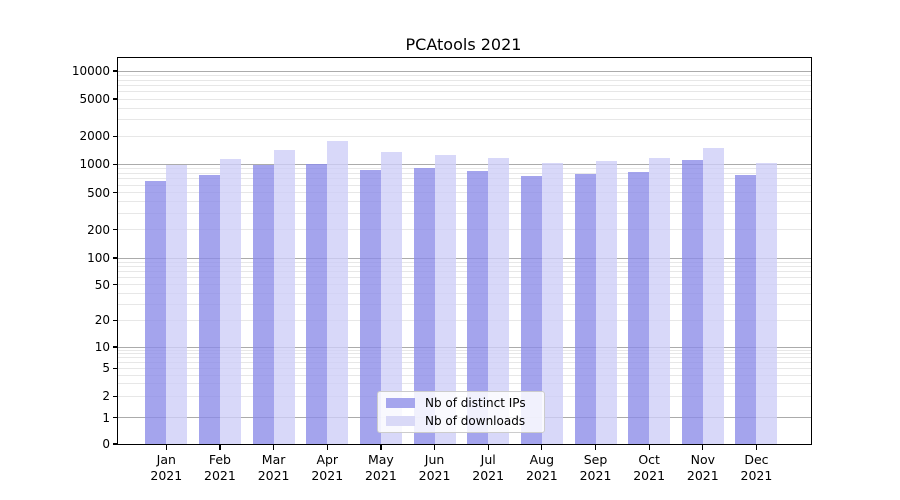 Image resolution: width=900 pixels, height=500 pixels. What do you see at coordinates (465, 421) in the screenshot?
I see `legend-item-downloads: Nb of downloads` at bounding box center [465, 421].